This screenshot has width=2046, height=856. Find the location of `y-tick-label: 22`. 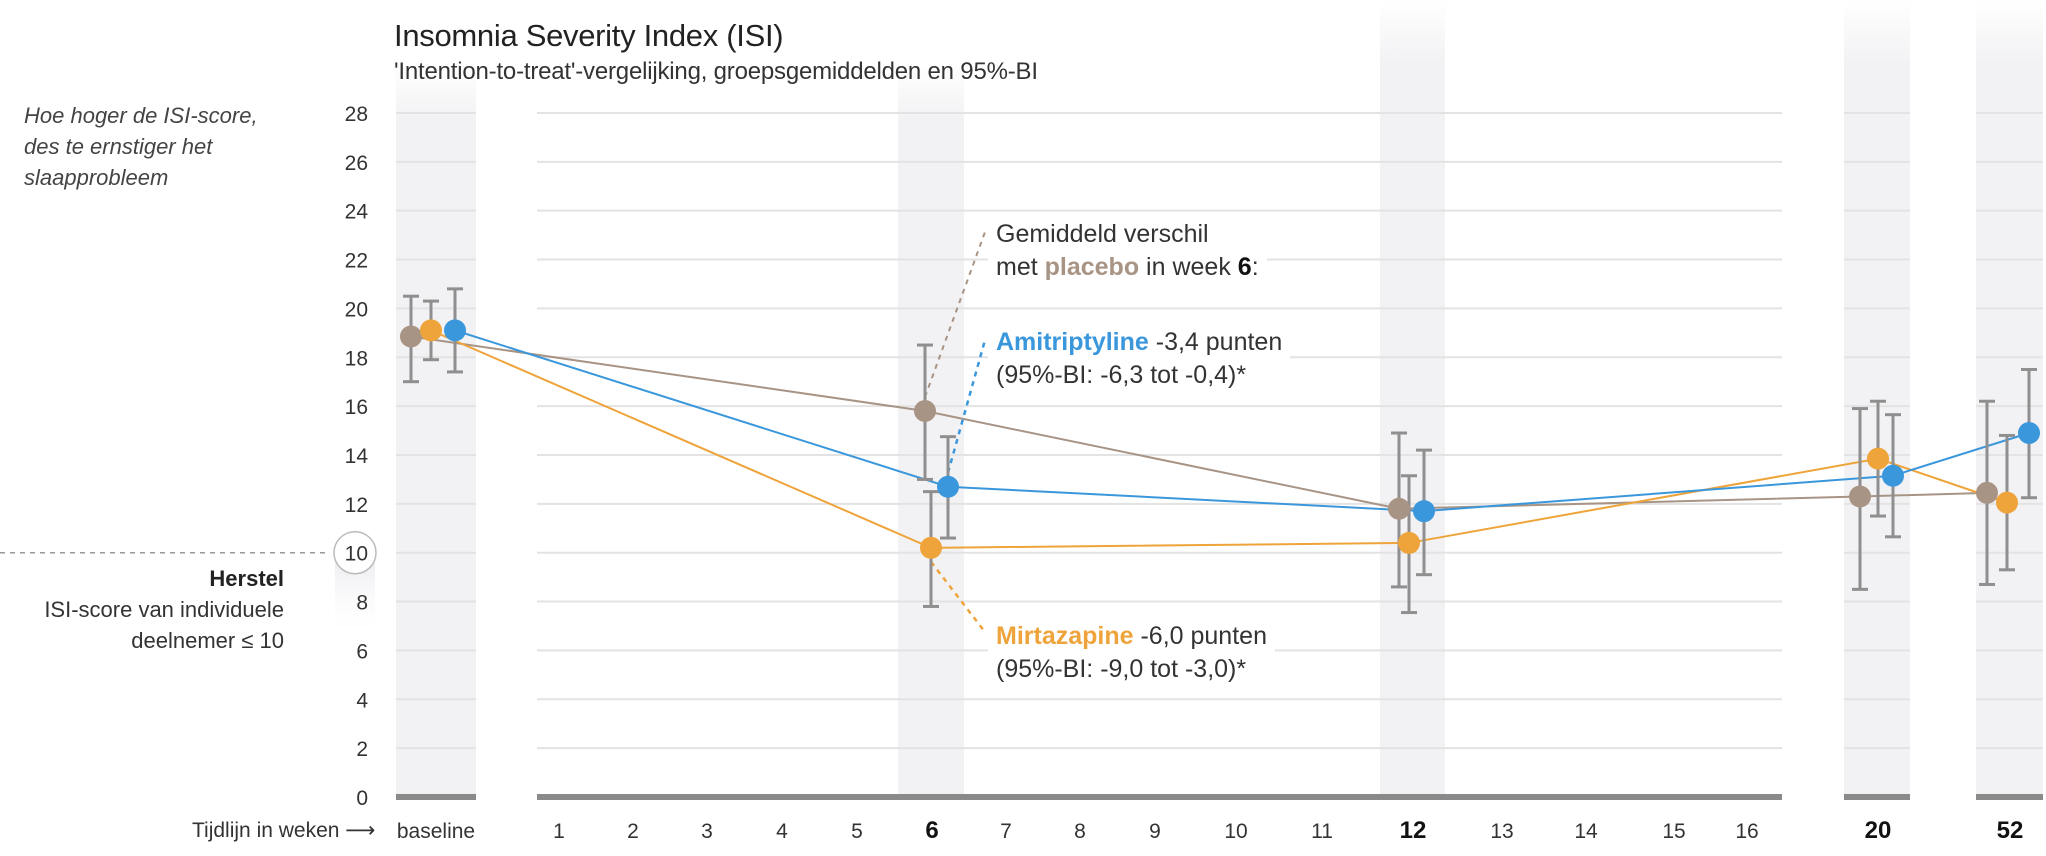

y-tick-label: 22 is located at coordinates (356, 261).